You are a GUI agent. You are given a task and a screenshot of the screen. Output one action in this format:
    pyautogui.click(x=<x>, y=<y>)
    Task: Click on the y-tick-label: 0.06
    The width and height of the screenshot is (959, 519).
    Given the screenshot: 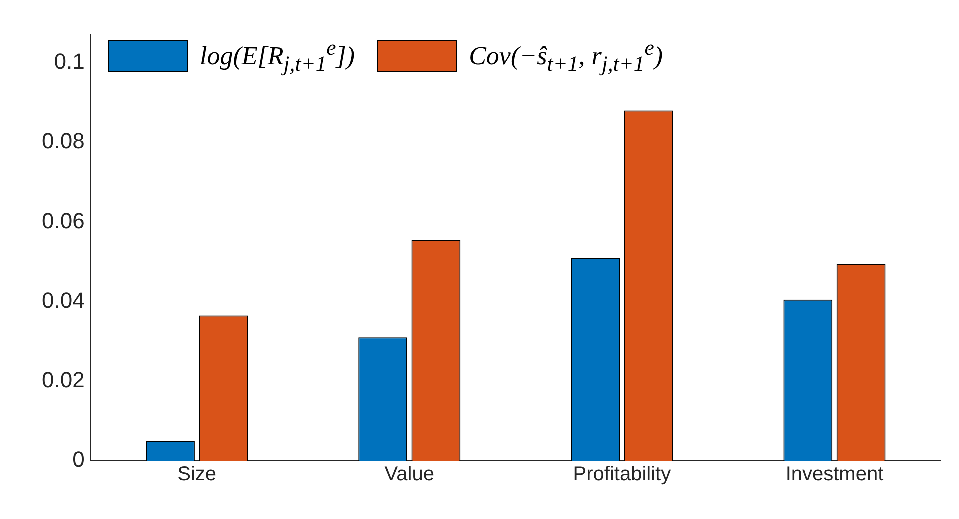 What is the action you would take?
    pyautogui.click(x=63, y=221)
    